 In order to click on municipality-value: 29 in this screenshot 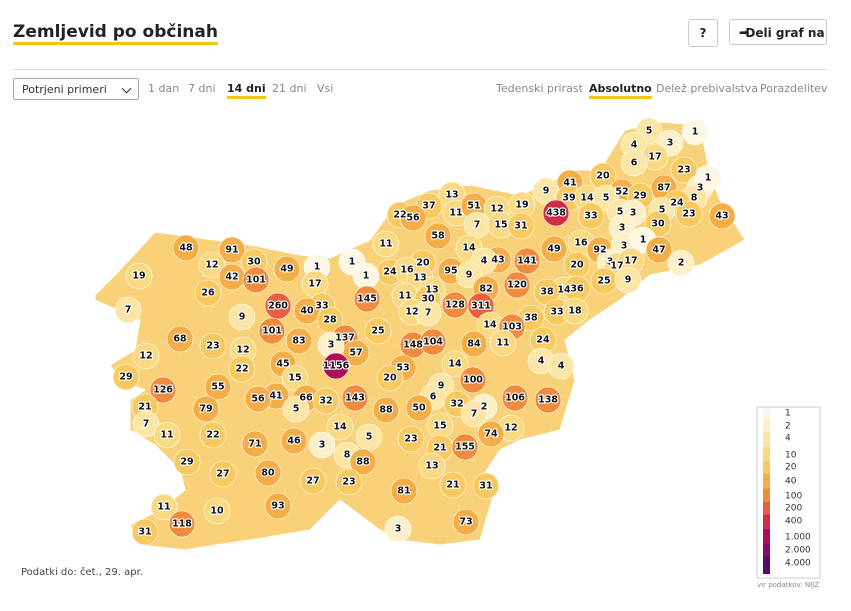, I will do `click(639, 196)`.